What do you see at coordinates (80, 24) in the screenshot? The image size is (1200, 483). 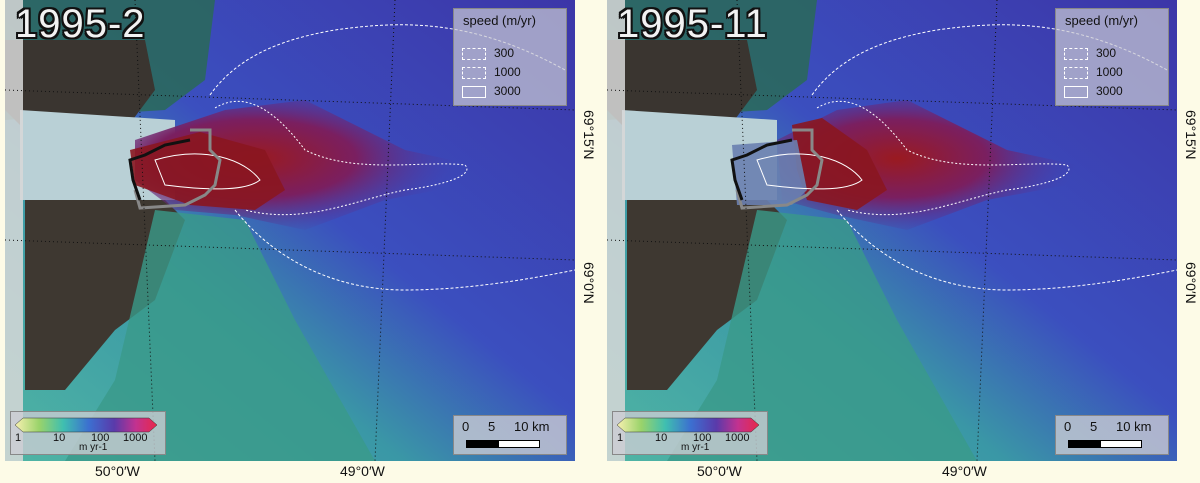 I see `panel-title: 1995-2` at bounding box center [80, 24].